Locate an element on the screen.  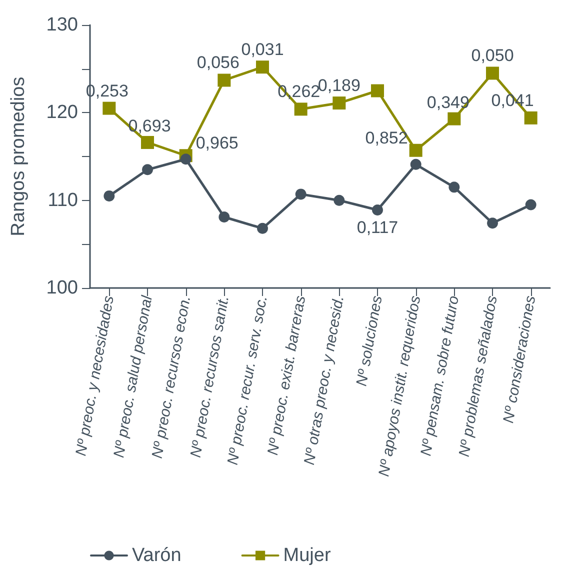
annotation: 0,117 is located at coordinates (377, 227).